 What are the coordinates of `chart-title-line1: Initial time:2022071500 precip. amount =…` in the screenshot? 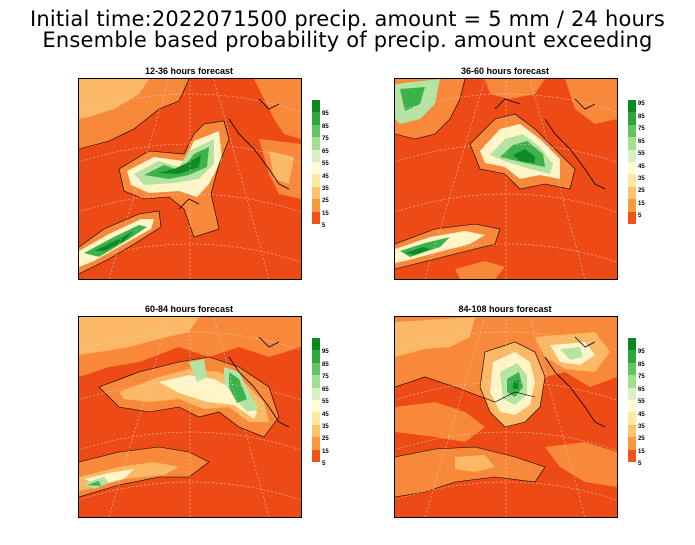 It's located at (347, 19).